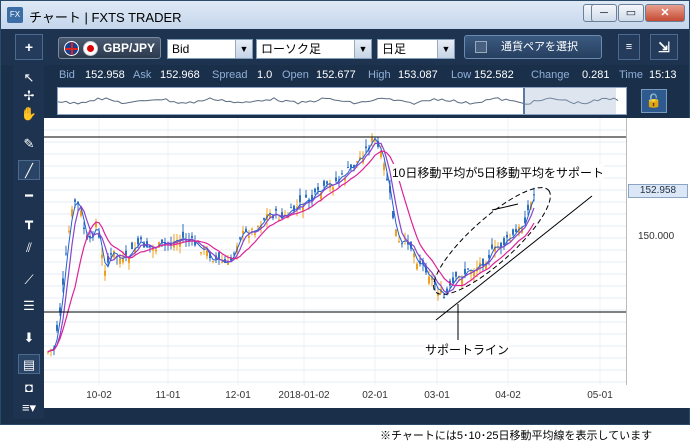  I want to click on navigator-bar, so click(342, 101).